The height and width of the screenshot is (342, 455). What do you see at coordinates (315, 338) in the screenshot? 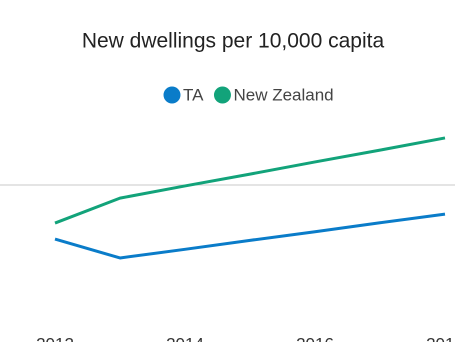
I see `x-tick-label: 2016` at bounding box center [315, 338].